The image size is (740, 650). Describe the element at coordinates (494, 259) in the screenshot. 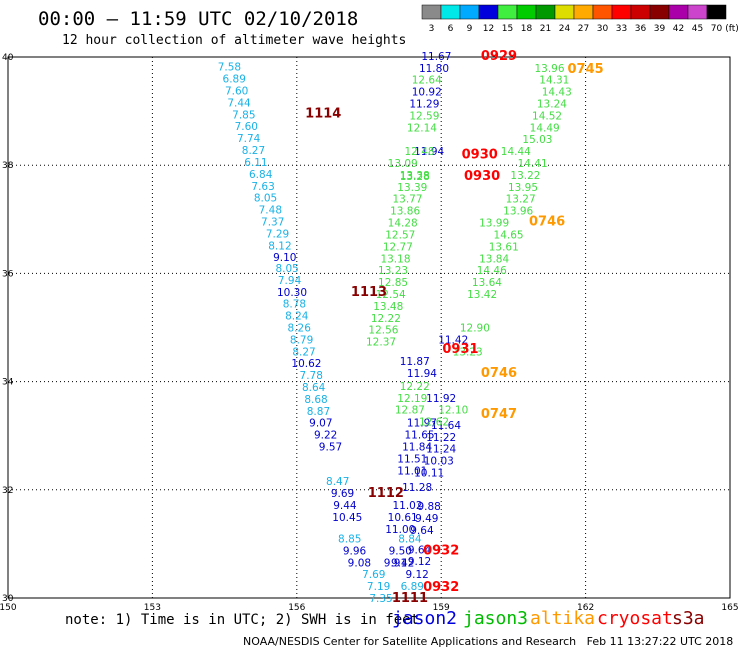

I see `data-point-jason3: 13.84` at that location.